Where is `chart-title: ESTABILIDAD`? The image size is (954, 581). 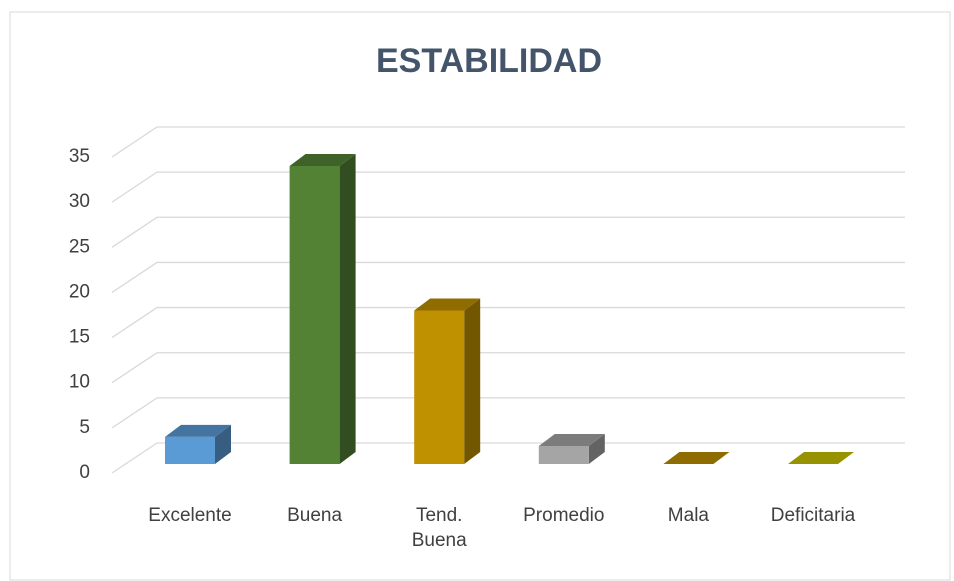 chart-title: ESTABILIDAD is located at coordinates (489, 61).